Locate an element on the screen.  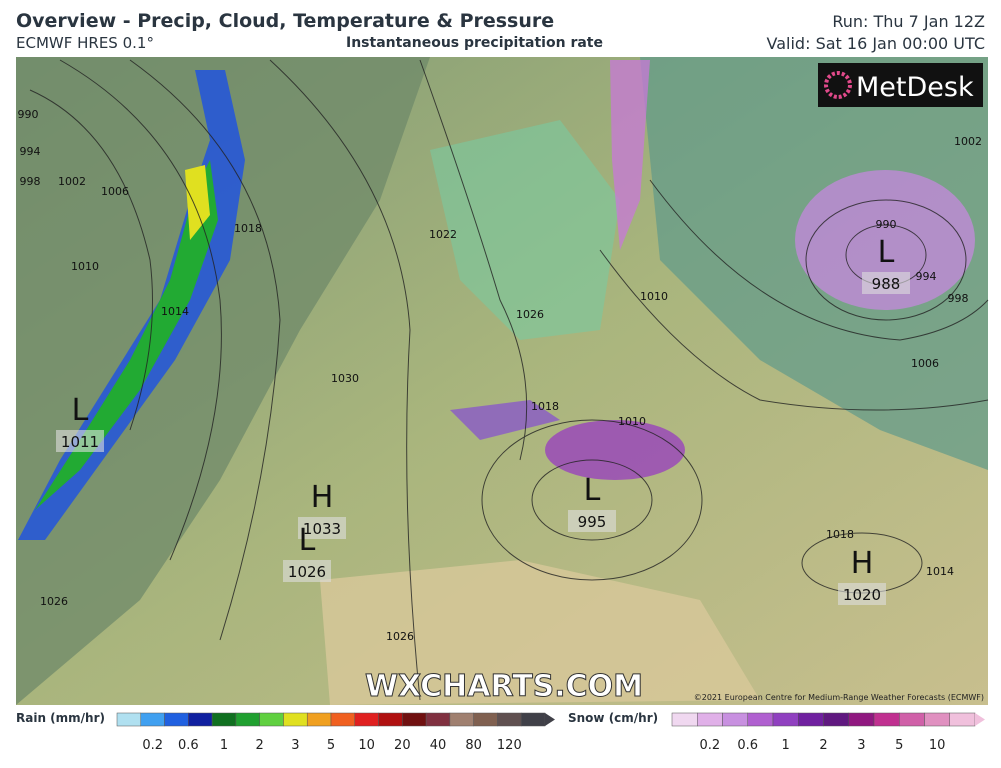
valid: Valid: Sat 16 Jan 00:00 UTC is located at coordinates (875, 43).